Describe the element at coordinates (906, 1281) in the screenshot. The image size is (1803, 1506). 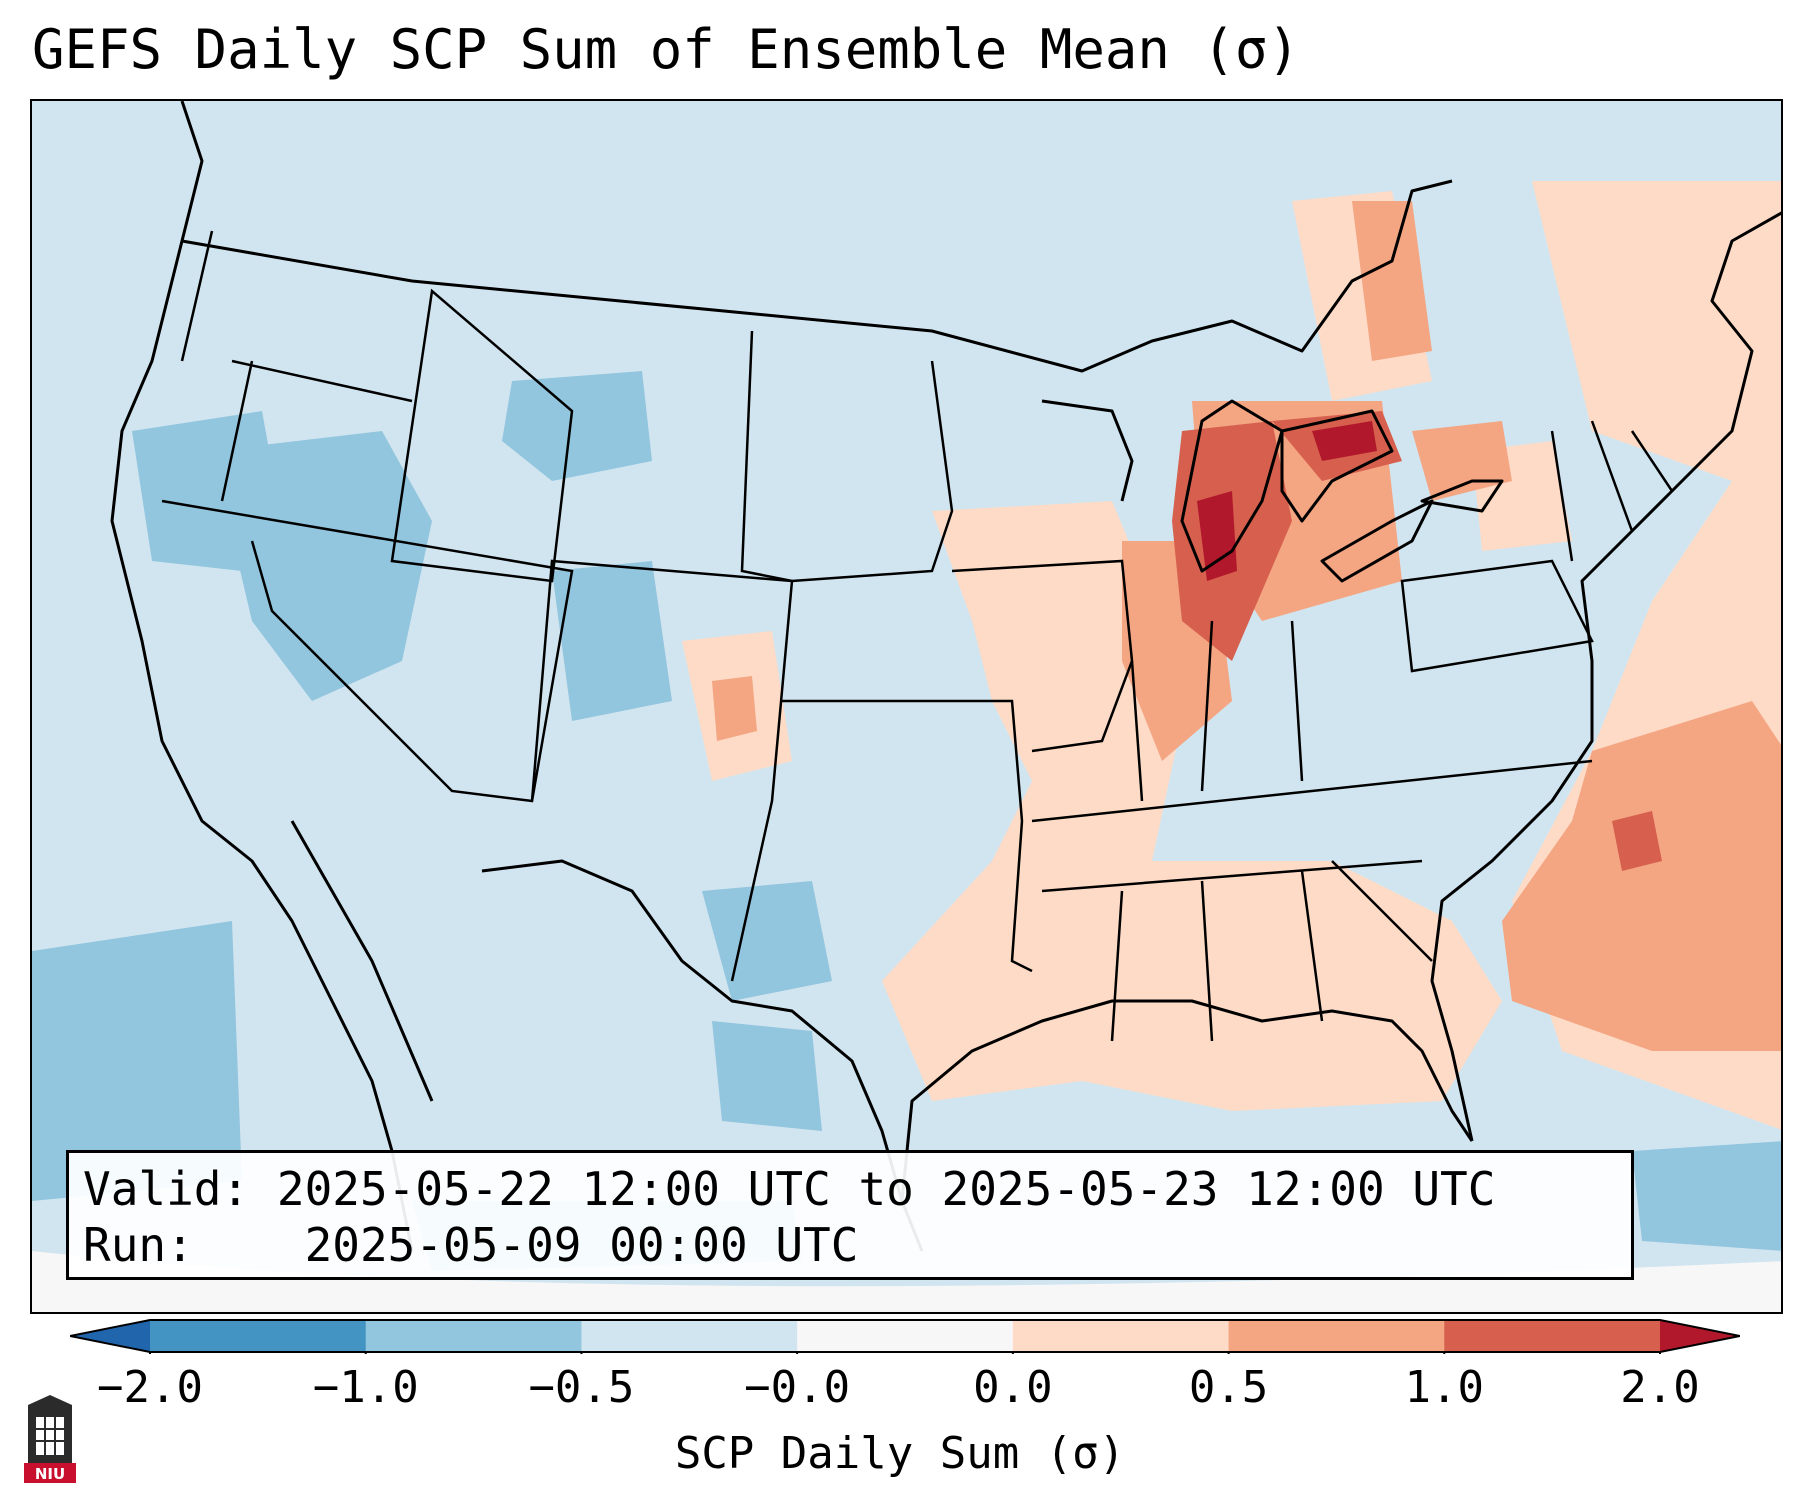
I see `map-edge-mask` at that location.